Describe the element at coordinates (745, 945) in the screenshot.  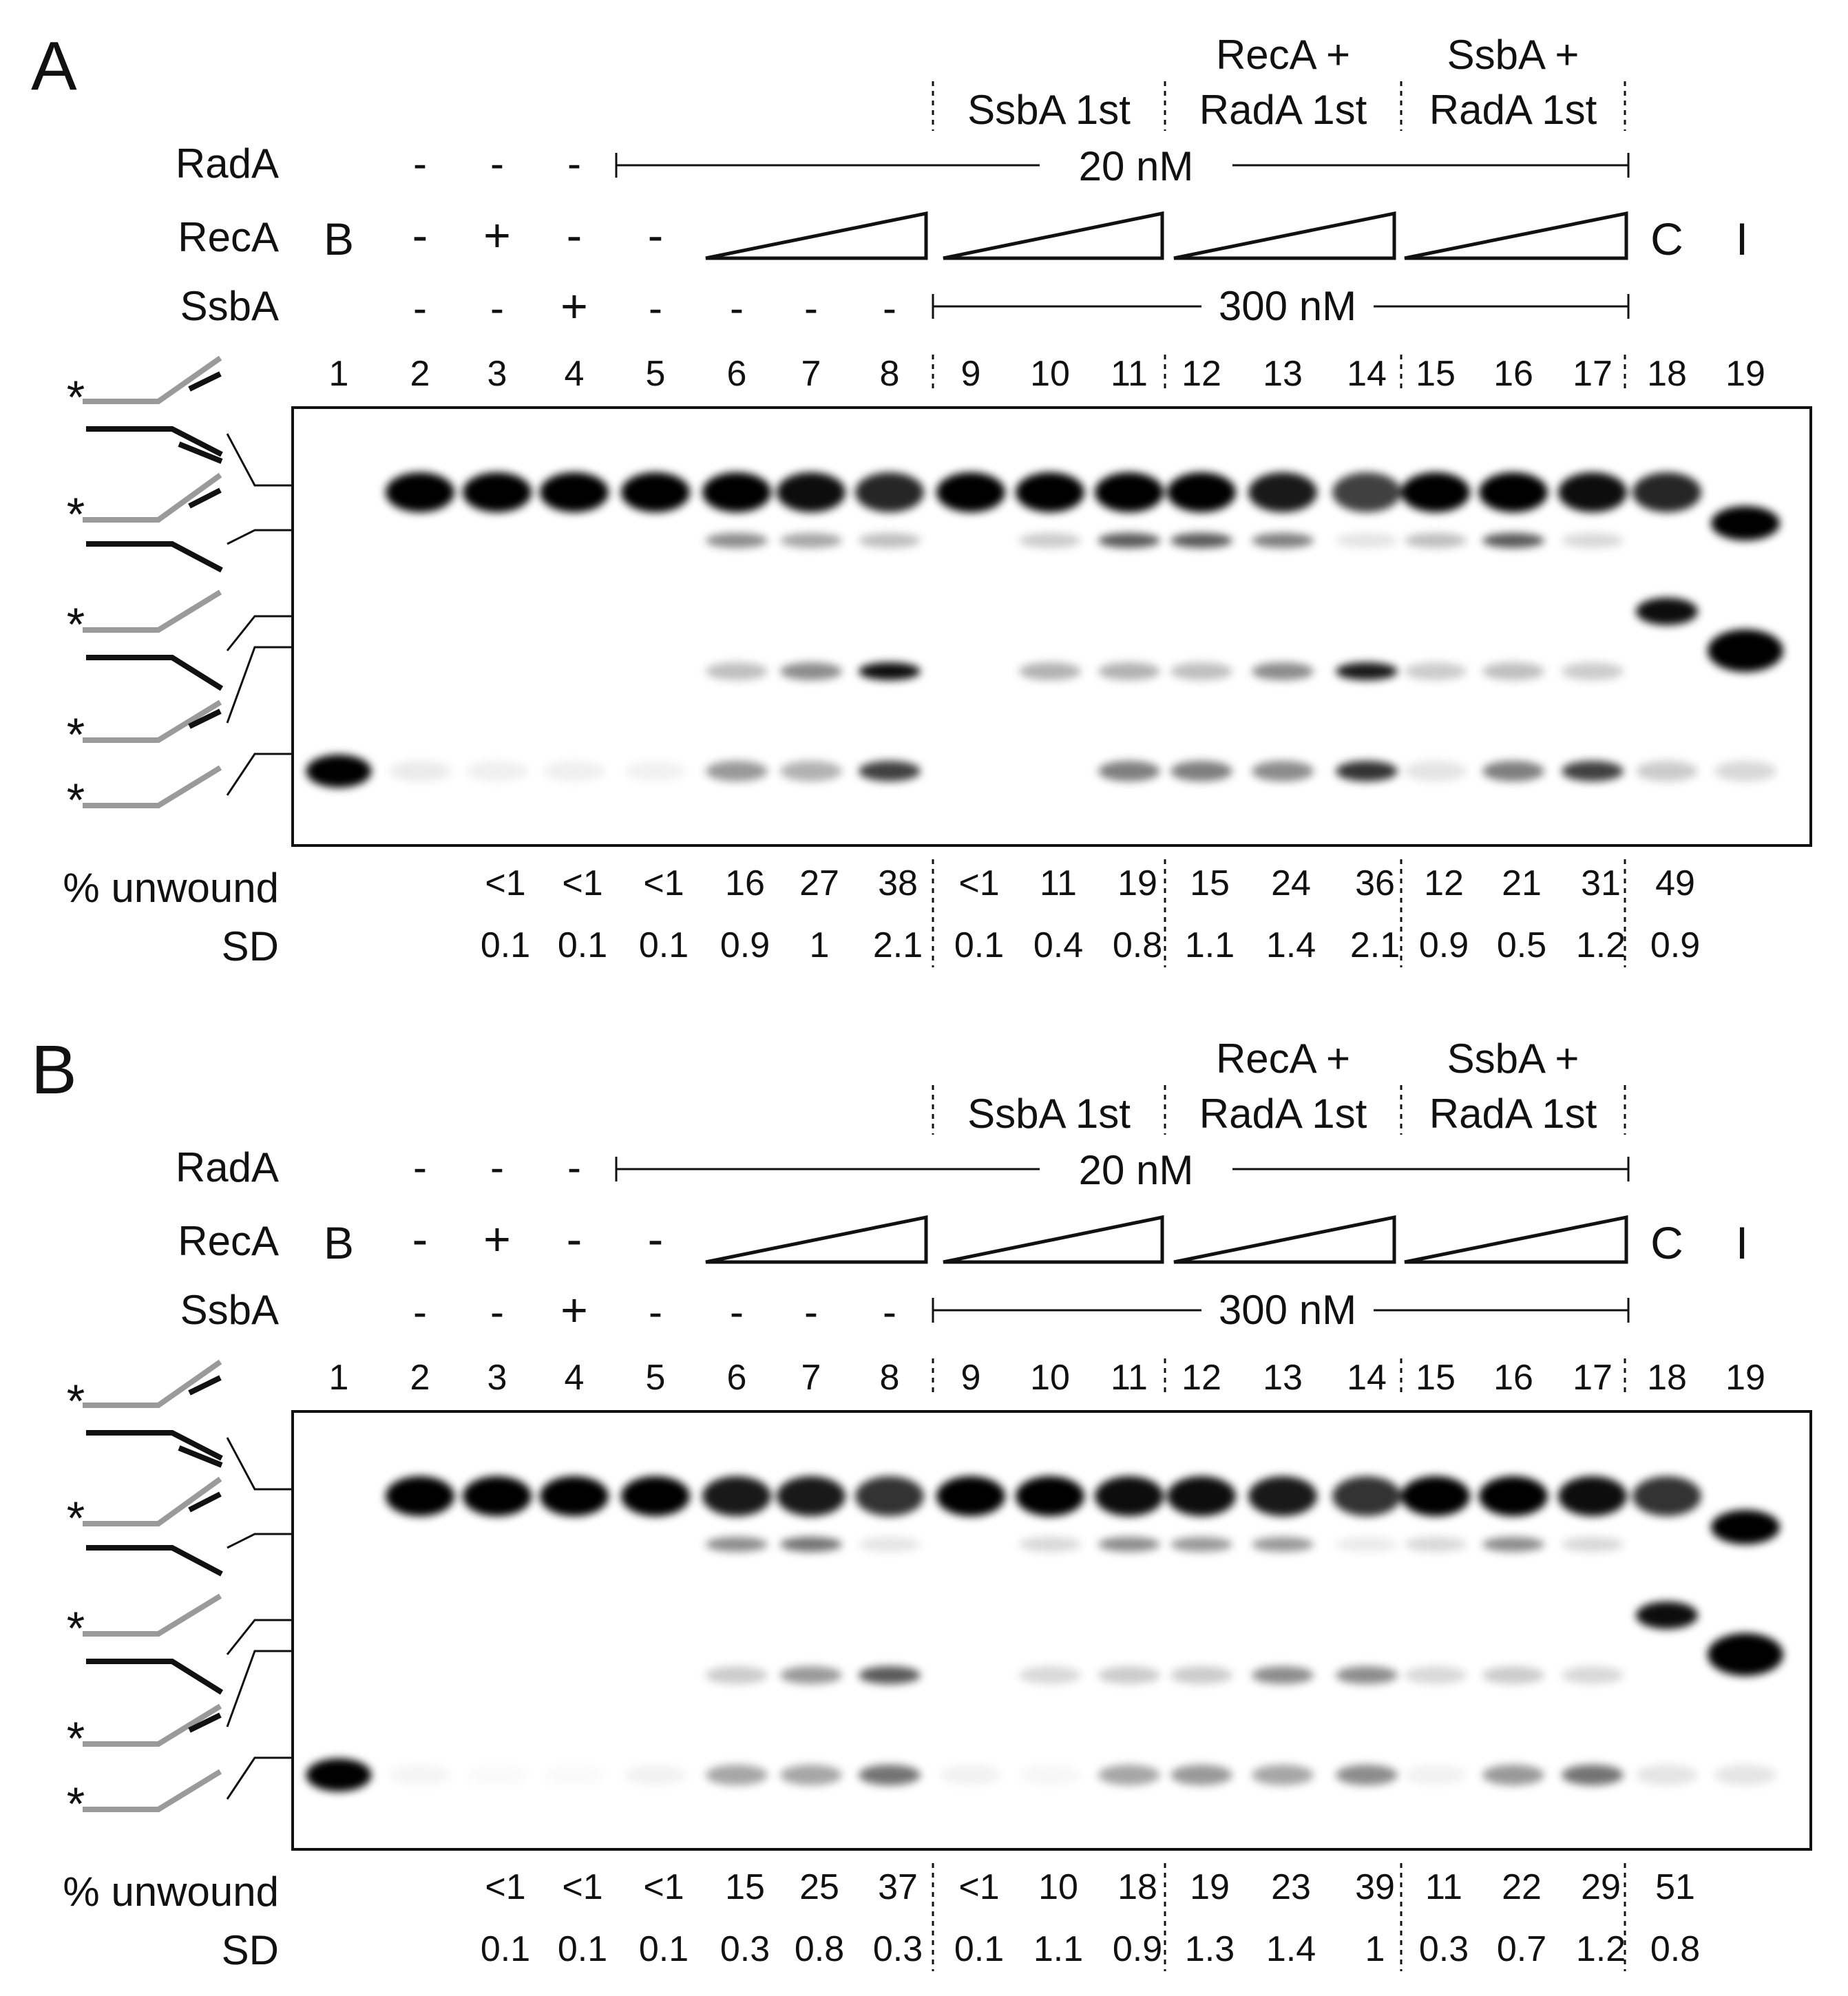
I see `sd-value: 0.9` at that location.